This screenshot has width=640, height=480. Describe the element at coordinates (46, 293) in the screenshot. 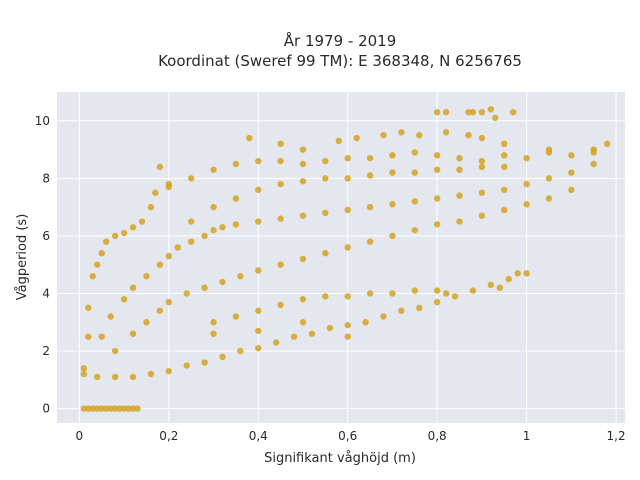

I see `y-tick-label: 4` at that location.